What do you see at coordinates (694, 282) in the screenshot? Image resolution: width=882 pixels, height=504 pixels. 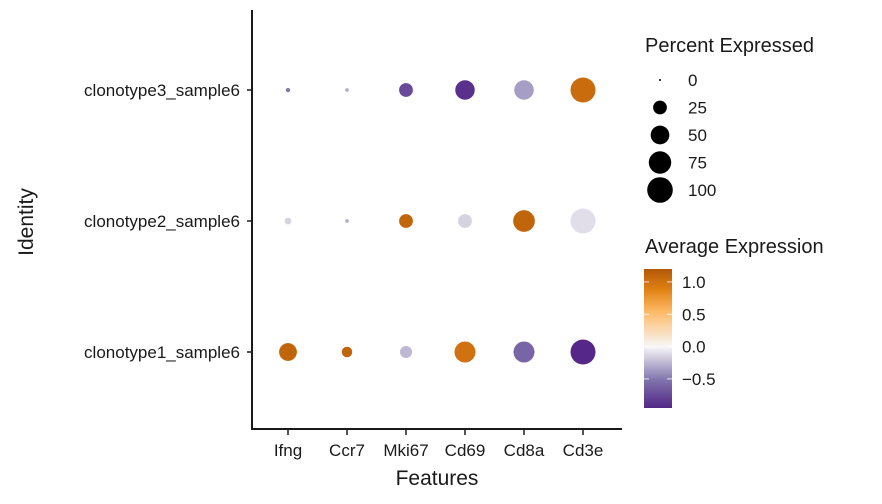 I see `colorbar-tick-label: 1.0` at bounding box center [694, 282].